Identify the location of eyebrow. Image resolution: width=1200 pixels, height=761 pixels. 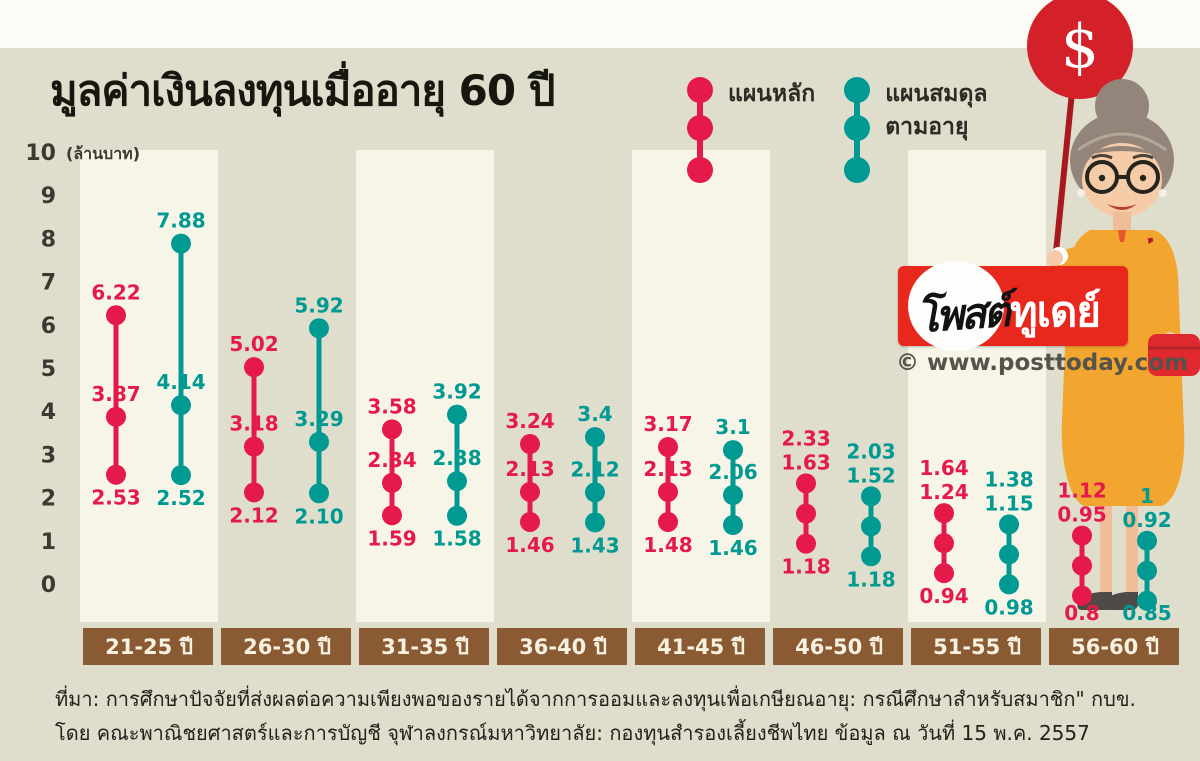
(1143, 157).